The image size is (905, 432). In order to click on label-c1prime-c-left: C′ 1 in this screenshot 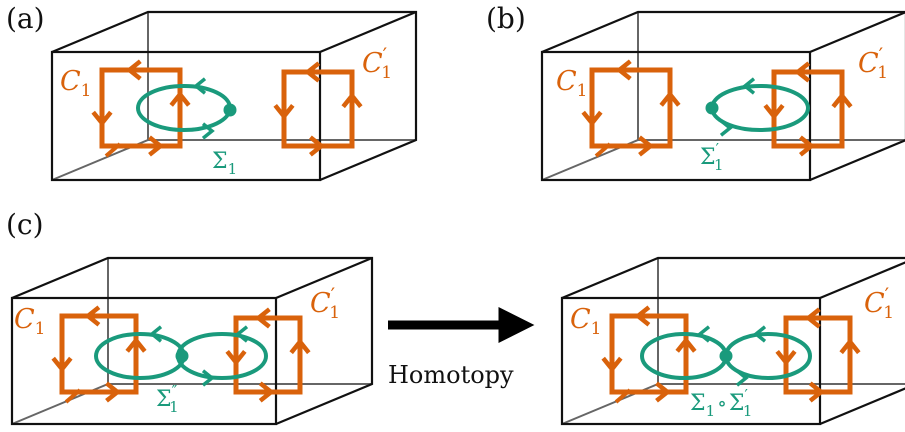, I will do `click(325, 303)`.